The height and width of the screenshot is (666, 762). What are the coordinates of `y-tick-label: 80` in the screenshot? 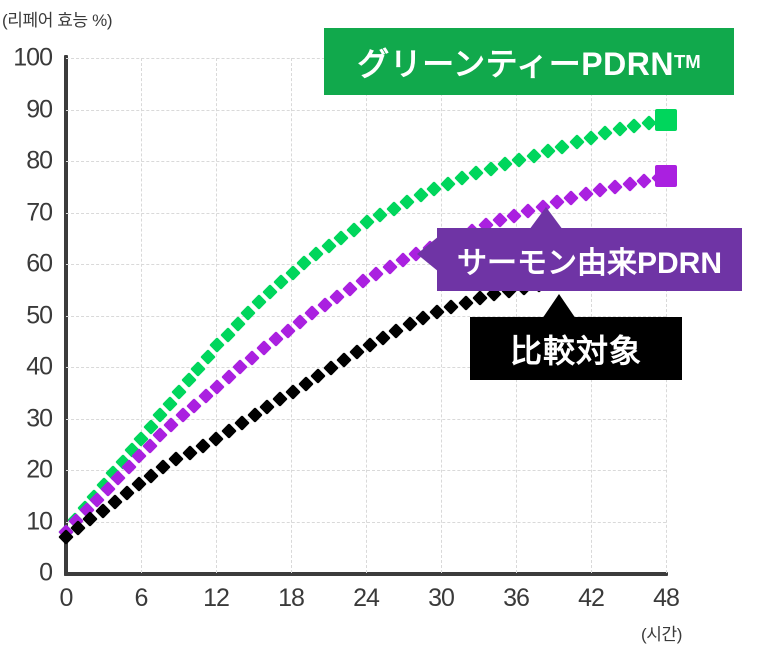 It's located at (39, 160).